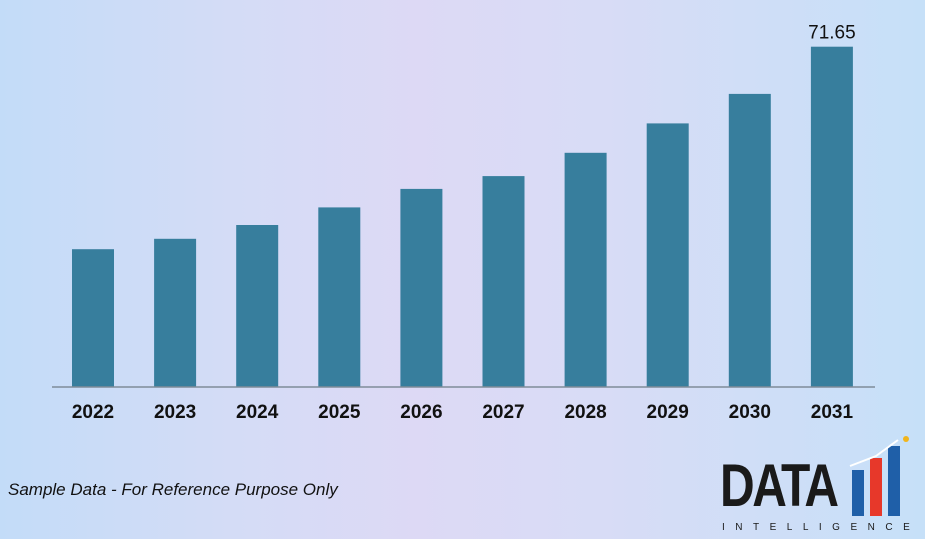 The width and height of the screenshot is (925, 539). I want to click on data-intelligence-logo: DATA INTELLIGENCE, so click(818, 486).